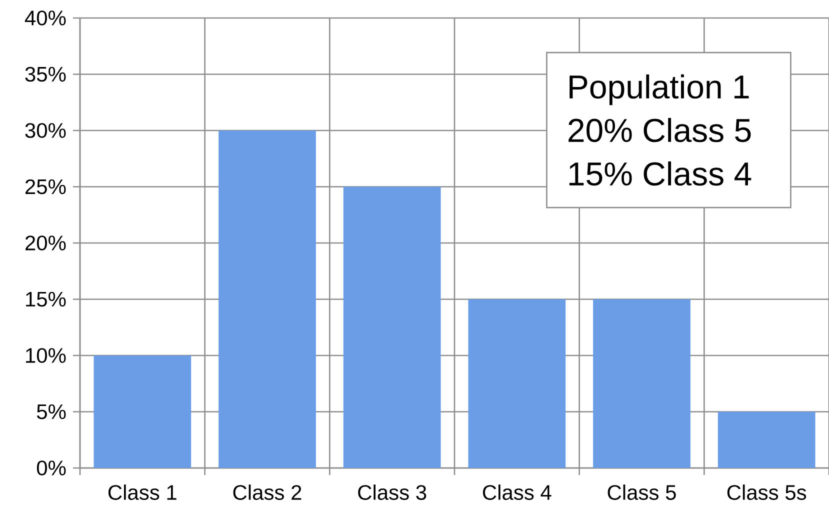  I want to click on annotation: 15% Class 4, so click(660, 173).